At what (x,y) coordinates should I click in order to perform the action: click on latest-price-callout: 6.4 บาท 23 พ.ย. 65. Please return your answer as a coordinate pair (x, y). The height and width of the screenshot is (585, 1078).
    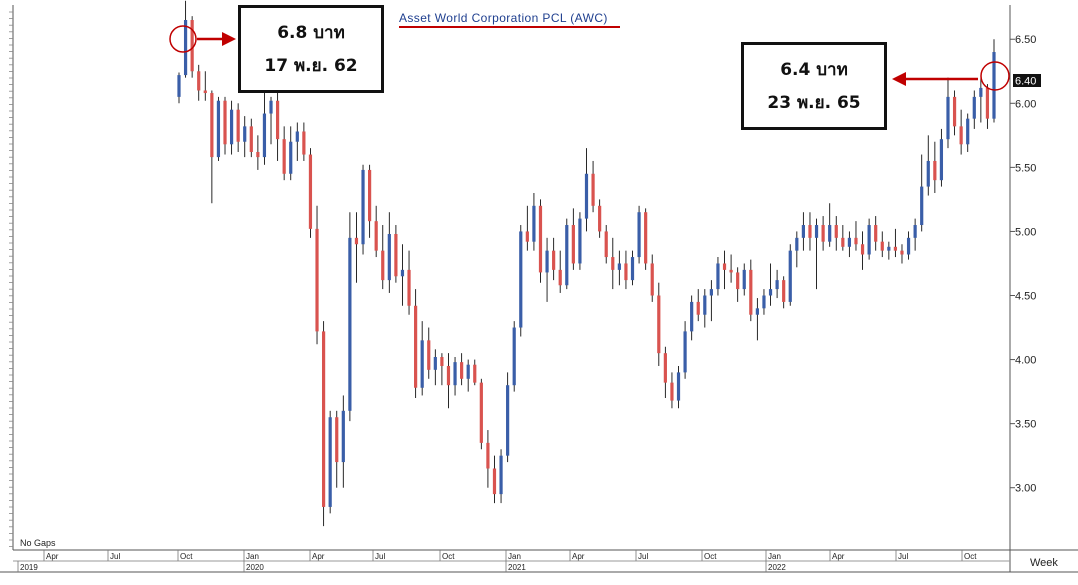
    Looking at the image, I should click on (814, 86).